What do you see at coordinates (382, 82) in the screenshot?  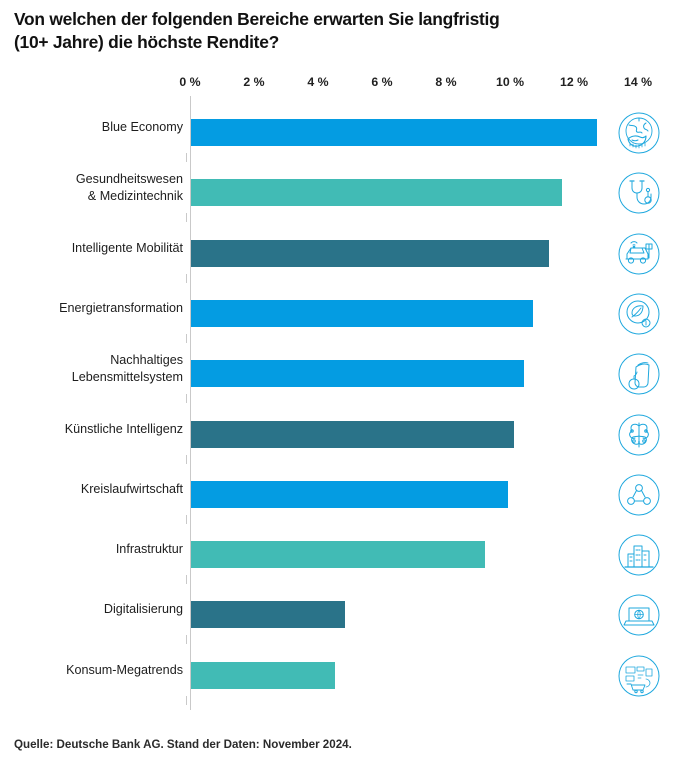 I see `x-axis-tick-label: 6 %` at bounding box center [382, 82].